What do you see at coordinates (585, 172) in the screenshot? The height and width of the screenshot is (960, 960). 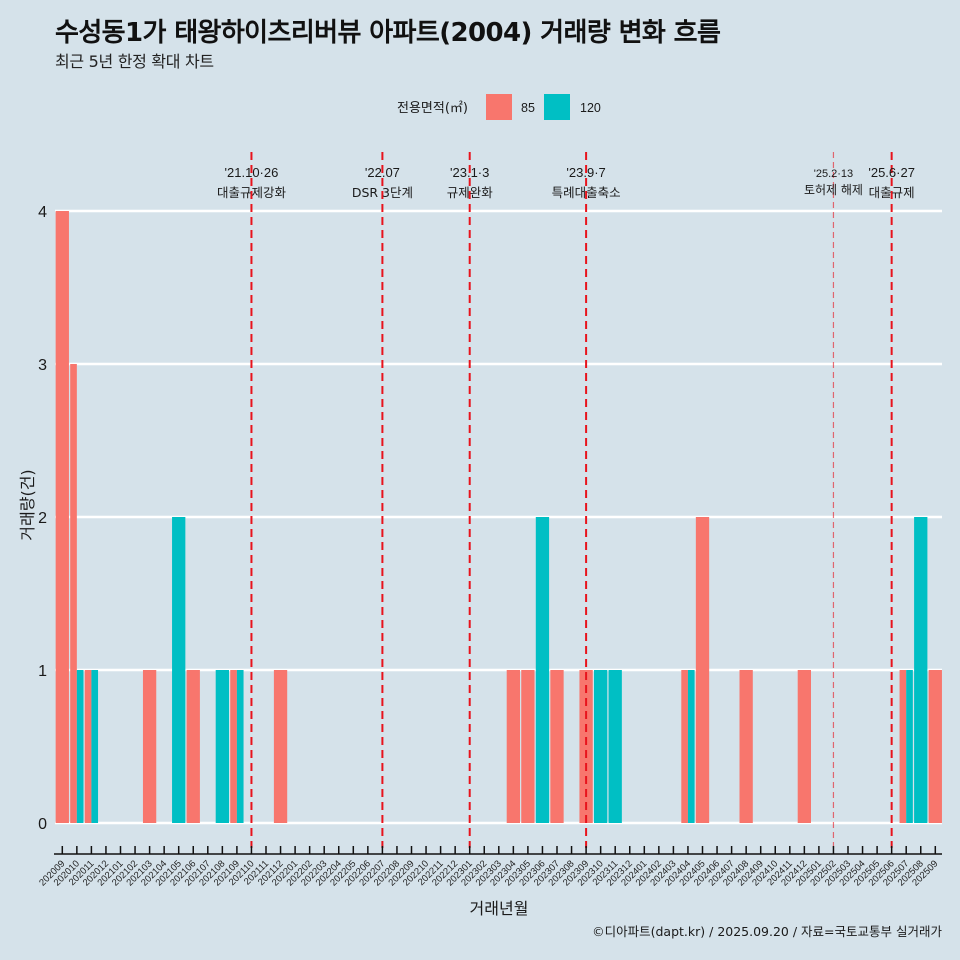 I see `event-date-label: '23.9·7` at bounding box center [585, 172].